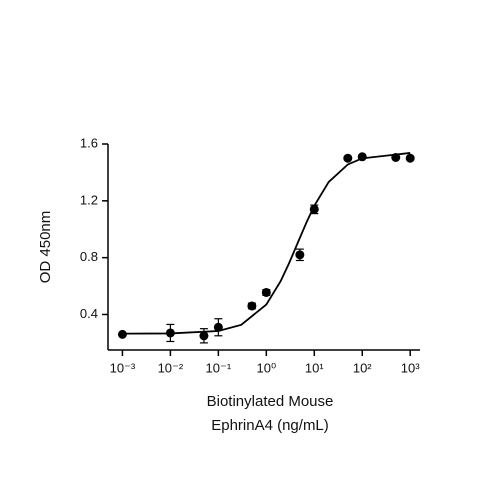  Describe the element at coordinates (362, 367) in the screenshot. I see `x-tick-label: 10²` at that location.